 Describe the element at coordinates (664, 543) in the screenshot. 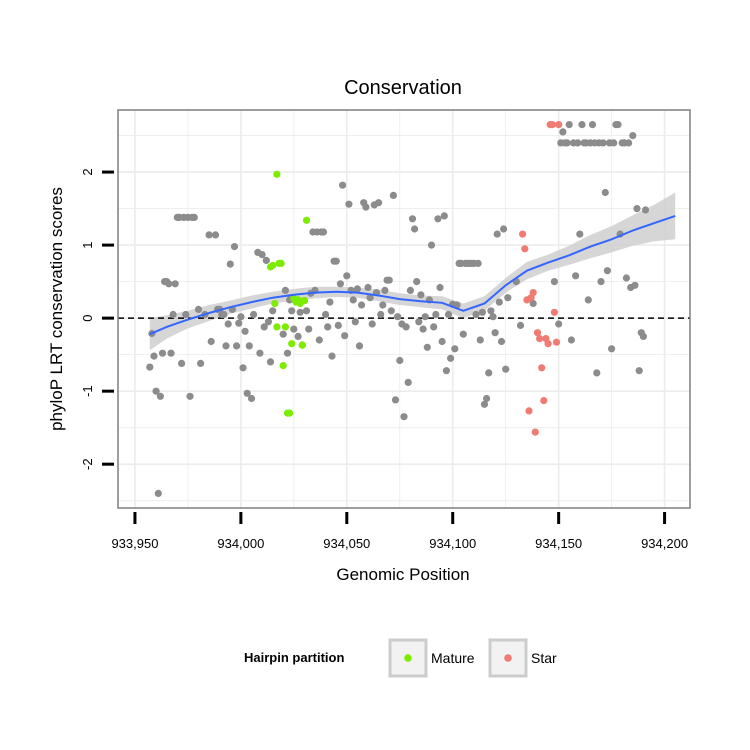

I see `x-tick-label: 934,200` at that location.